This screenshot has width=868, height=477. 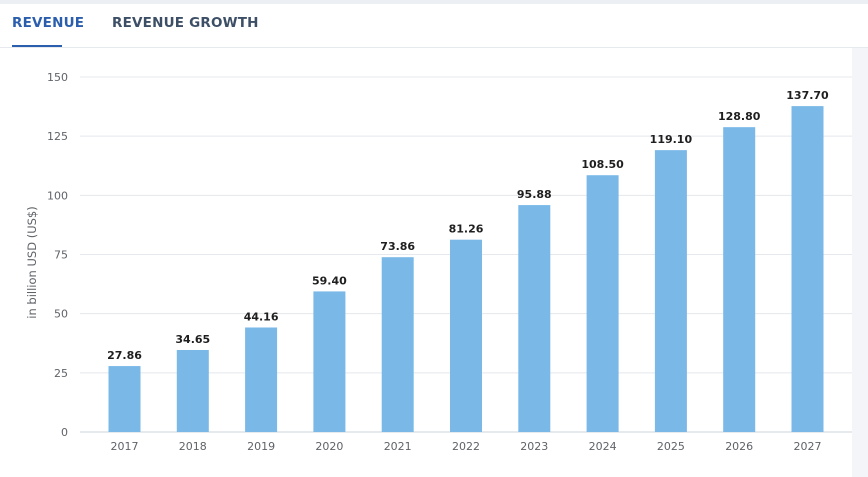 I want to click on x-tick-label: 2022, so click(x=466, y=446).